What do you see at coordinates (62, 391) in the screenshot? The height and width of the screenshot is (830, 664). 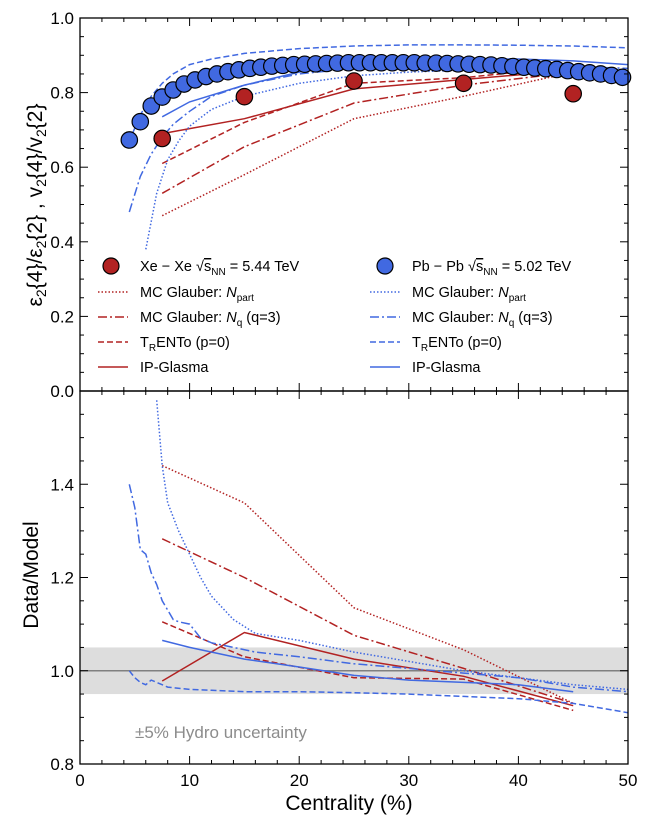 I see `top-y-tick-label: 0.0` at bounding box center [62, 391].